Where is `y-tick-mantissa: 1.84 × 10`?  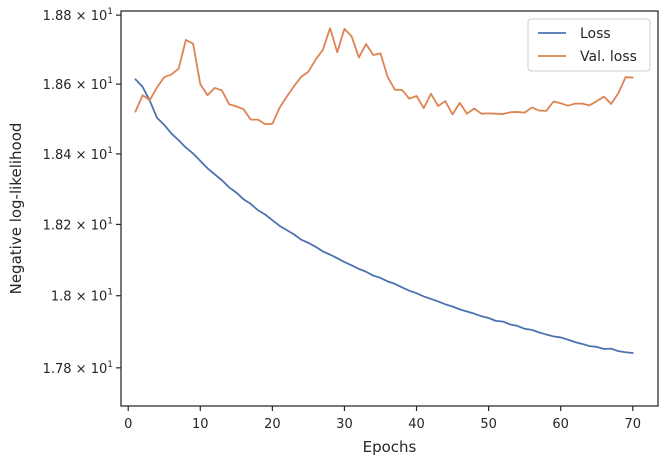 y-tick-mantissa: 1.84 × 10 is located at coordinates (75, 155).